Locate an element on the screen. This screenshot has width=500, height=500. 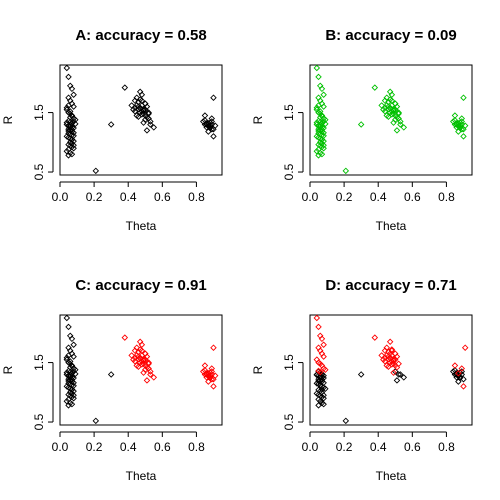
chart-title: C: accuracy = 0.91 is located at coordinates (140, 285).